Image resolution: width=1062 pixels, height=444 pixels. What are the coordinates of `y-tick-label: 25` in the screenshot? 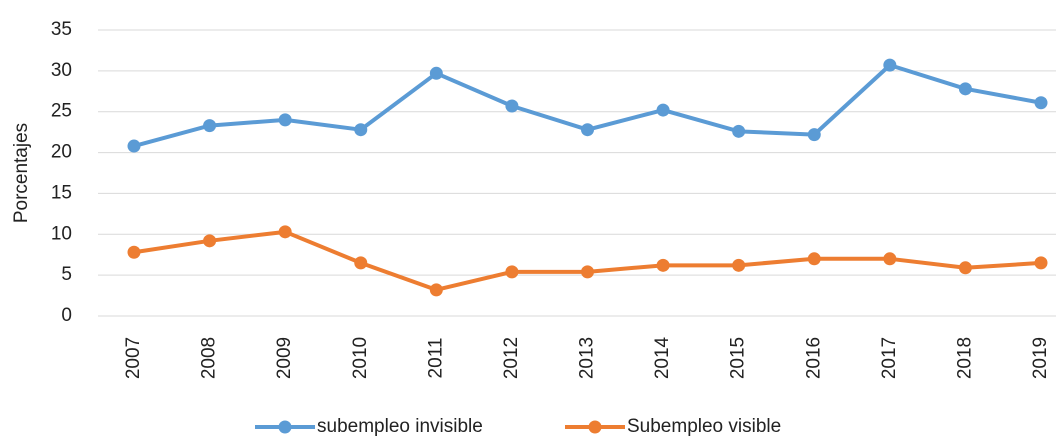 It's located at (61, 111).